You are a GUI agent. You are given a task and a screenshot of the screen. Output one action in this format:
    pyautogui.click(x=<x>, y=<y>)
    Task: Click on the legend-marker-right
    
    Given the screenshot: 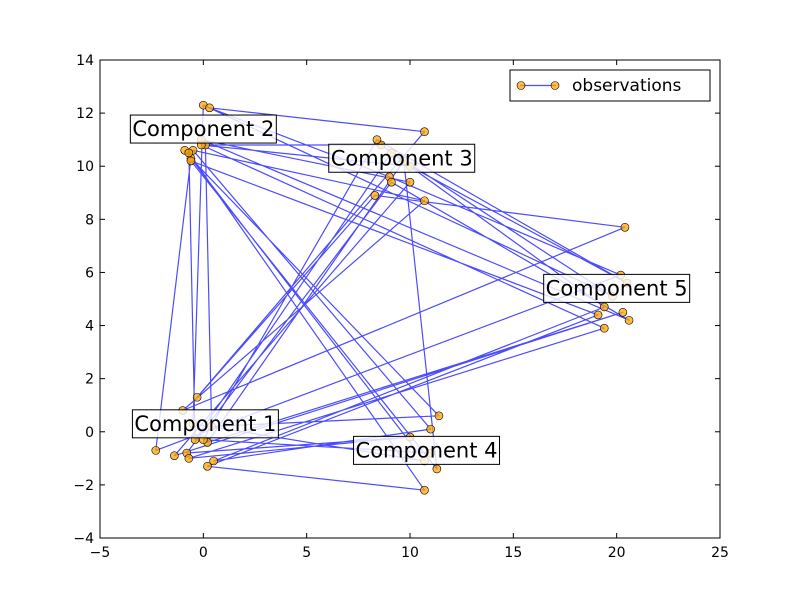 What is the action you would take?
    pyautogui.click(x=555, y=85)
    